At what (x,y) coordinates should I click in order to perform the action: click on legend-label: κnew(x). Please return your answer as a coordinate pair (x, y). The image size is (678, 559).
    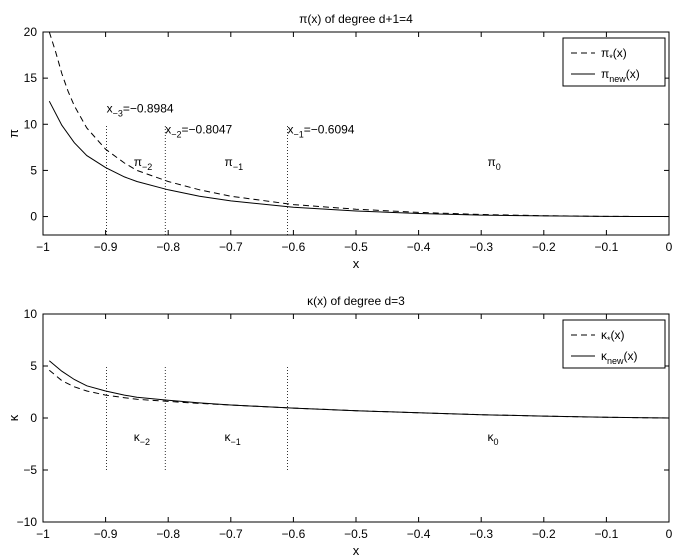
    Looking at the image, I should click on (619, 357).